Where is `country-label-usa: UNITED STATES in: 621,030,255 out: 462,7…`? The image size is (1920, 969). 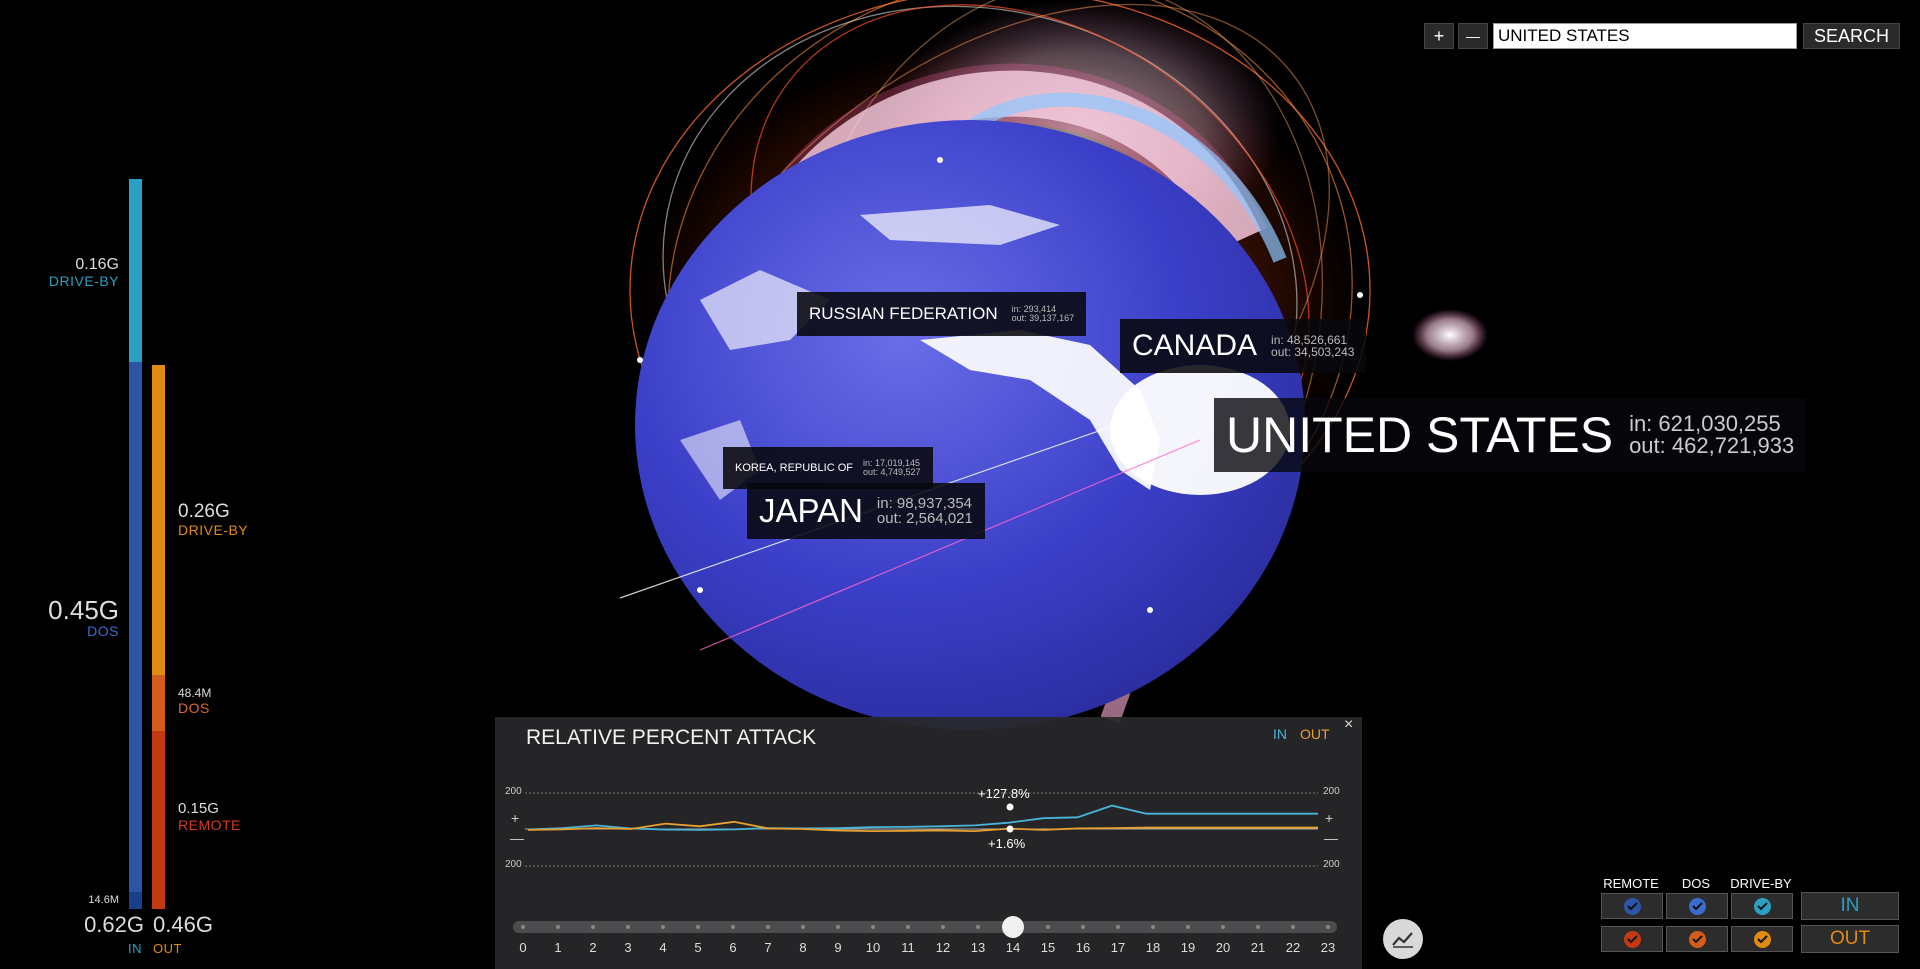
country-label-usa: UNITED STATES in: 621,030,255 out: 462,7… is located at coordinates (1510, 435).